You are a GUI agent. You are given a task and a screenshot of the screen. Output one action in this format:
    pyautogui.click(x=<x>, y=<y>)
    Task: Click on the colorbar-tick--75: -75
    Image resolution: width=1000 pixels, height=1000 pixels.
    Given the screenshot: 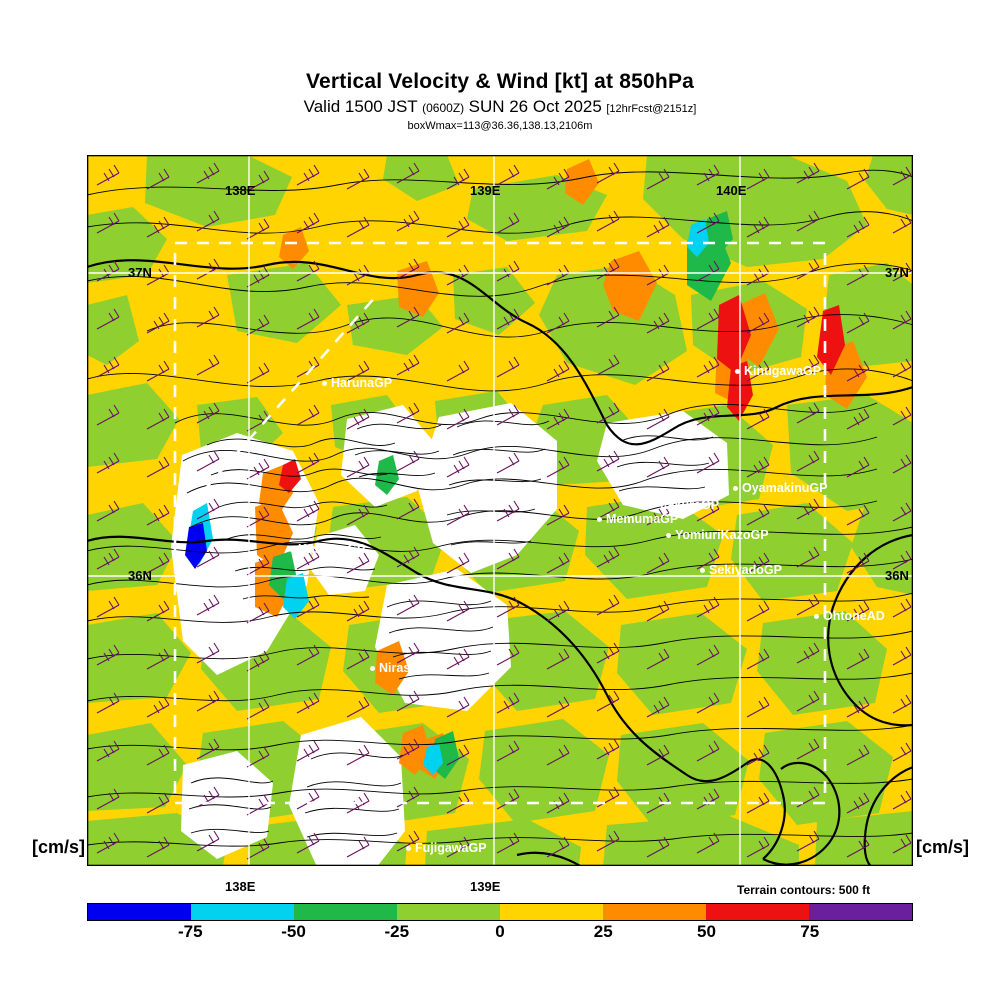 What is the action you would take?
    pyautogui.click(x=190, y=931)
    